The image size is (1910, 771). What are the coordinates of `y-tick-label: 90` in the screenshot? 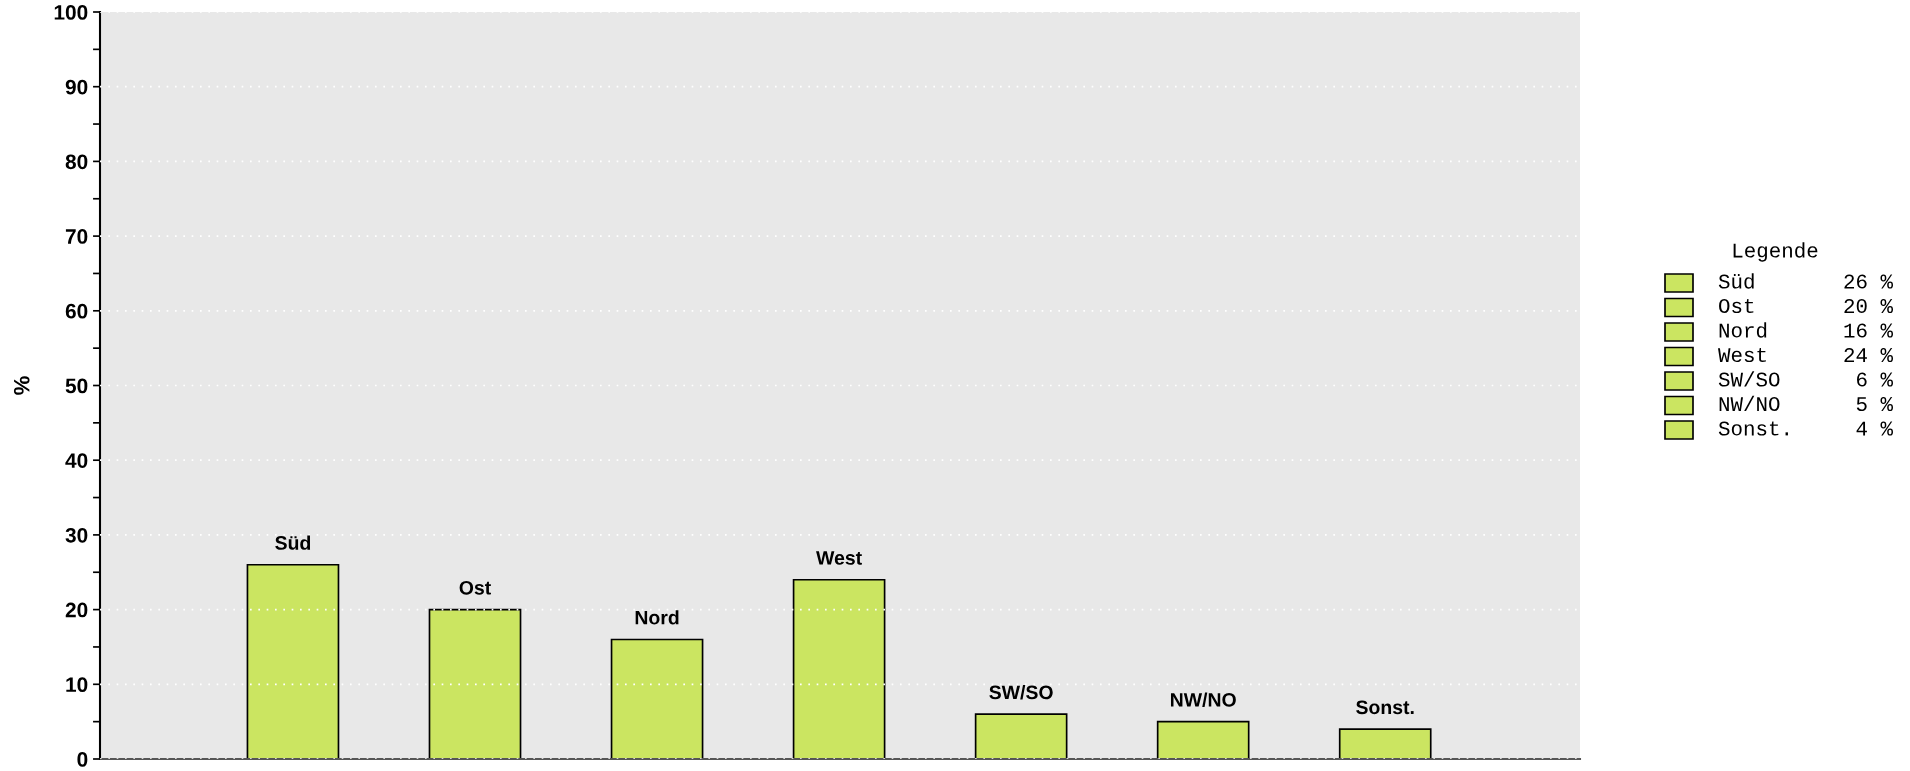 It's located at (76, 87).